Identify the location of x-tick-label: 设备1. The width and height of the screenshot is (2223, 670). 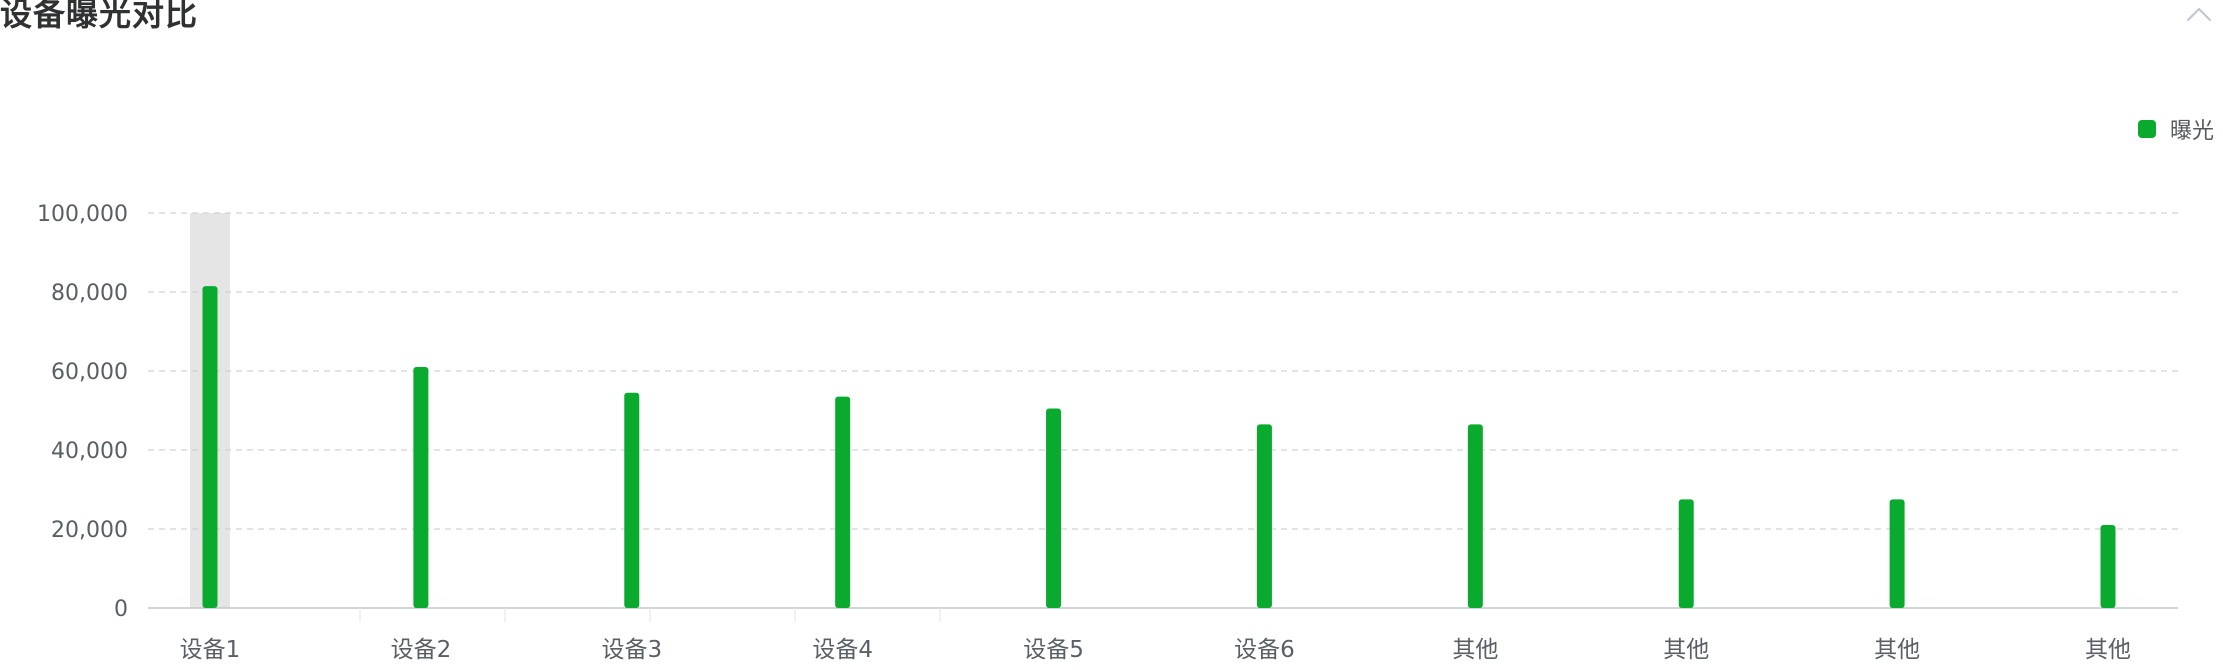
(210, 650).